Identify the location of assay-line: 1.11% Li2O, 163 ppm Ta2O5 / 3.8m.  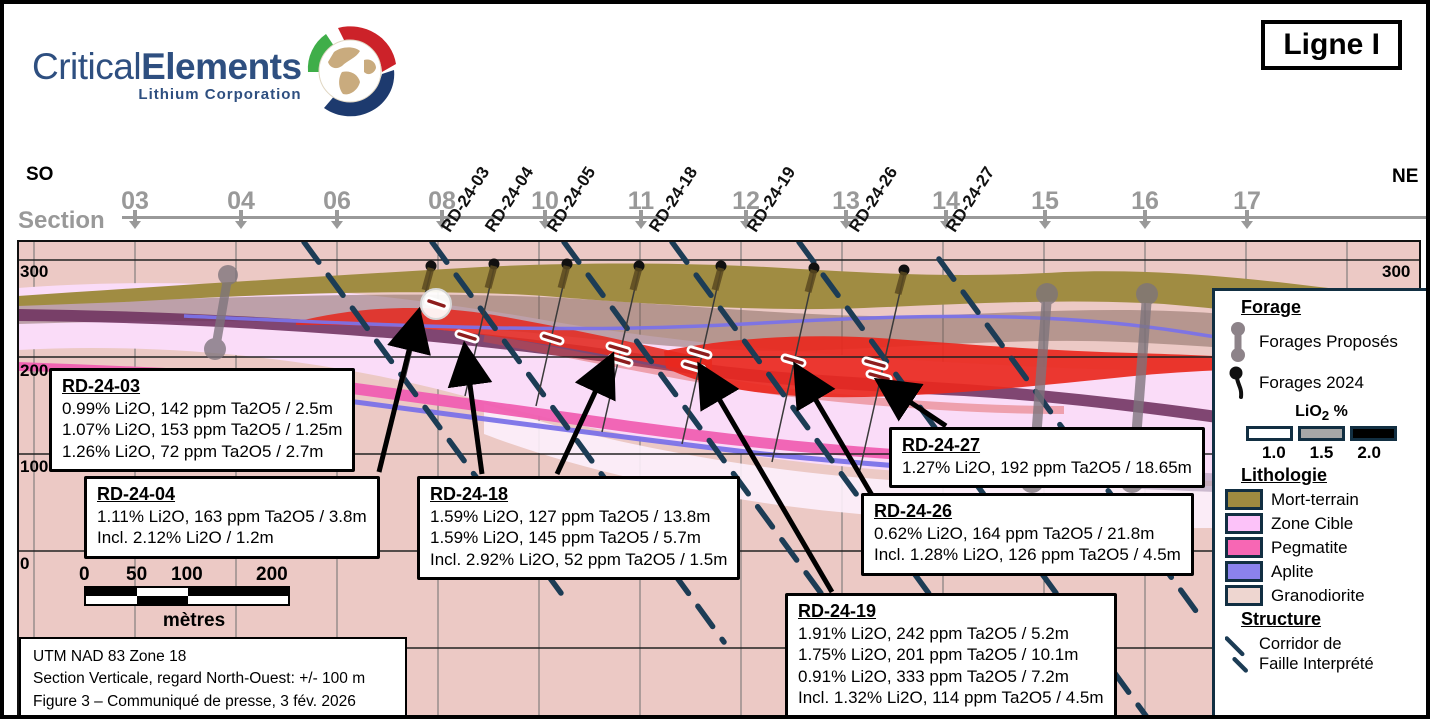
(232, 516).